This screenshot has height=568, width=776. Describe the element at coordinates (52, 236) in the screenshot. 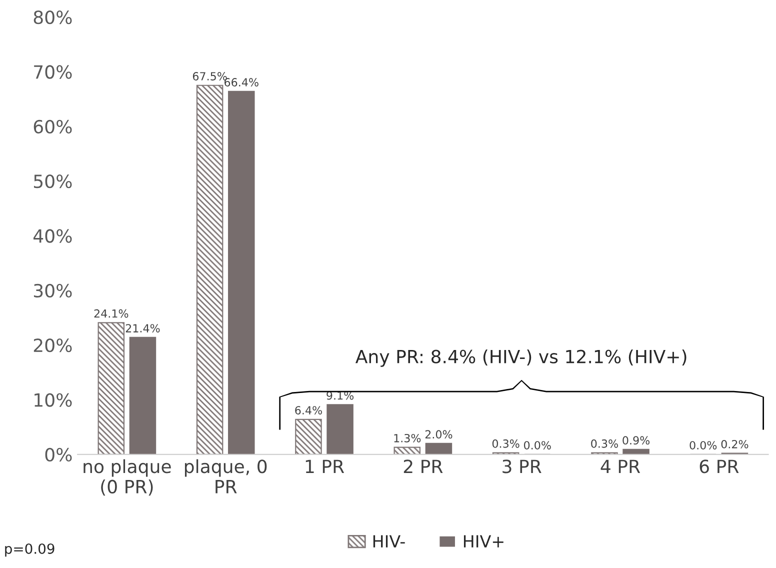

I see `y-tick-label: 40%` at that location.